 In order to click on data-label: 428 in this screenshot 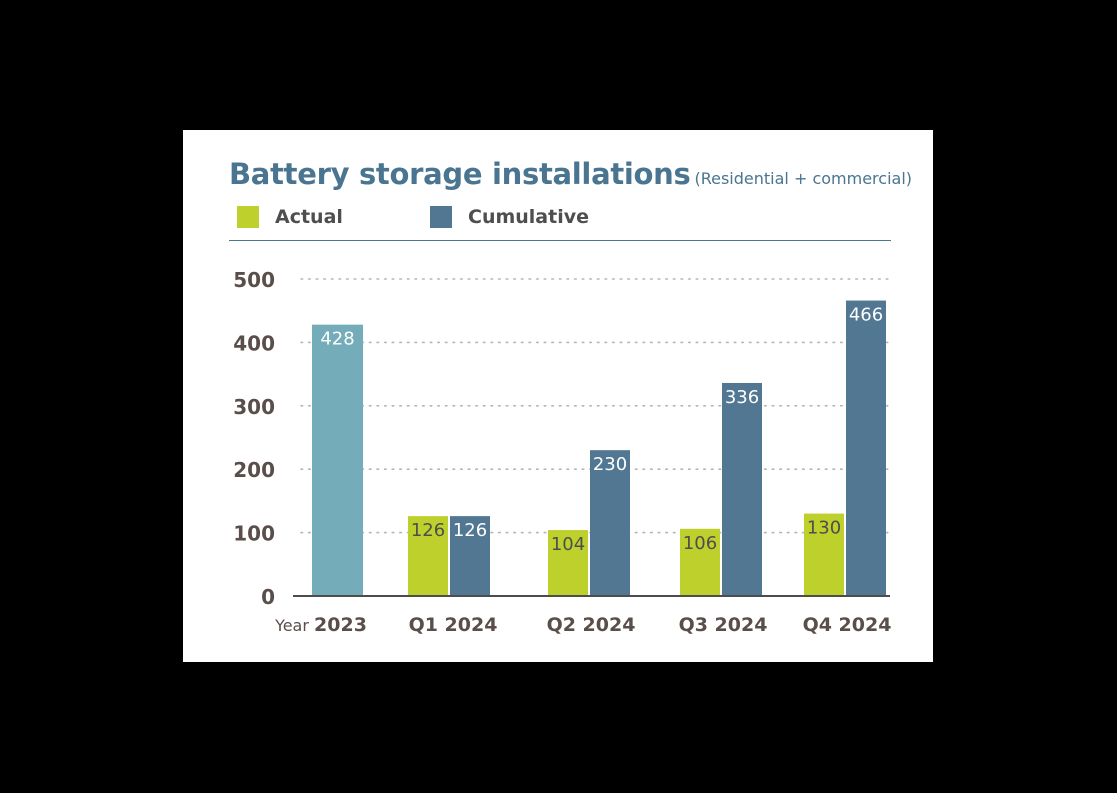, I will do `click(337, 339)`.